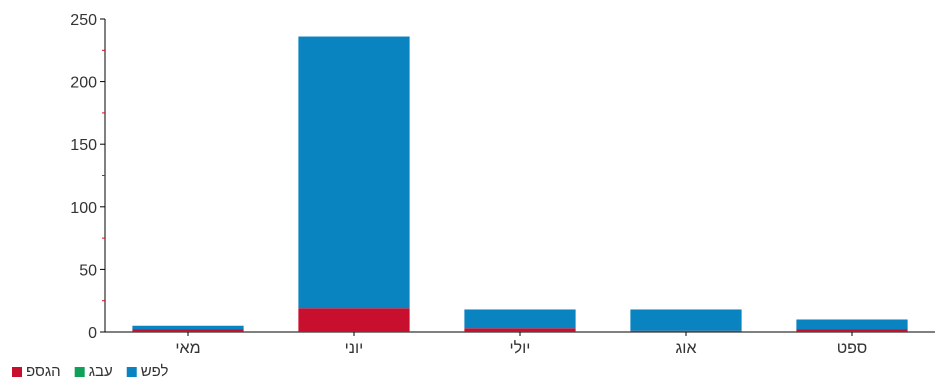 The image size is (939, 385). Describe the element at coordinates (83, 145) in the screenshot. I see `y-tick-label: 150` at that location.